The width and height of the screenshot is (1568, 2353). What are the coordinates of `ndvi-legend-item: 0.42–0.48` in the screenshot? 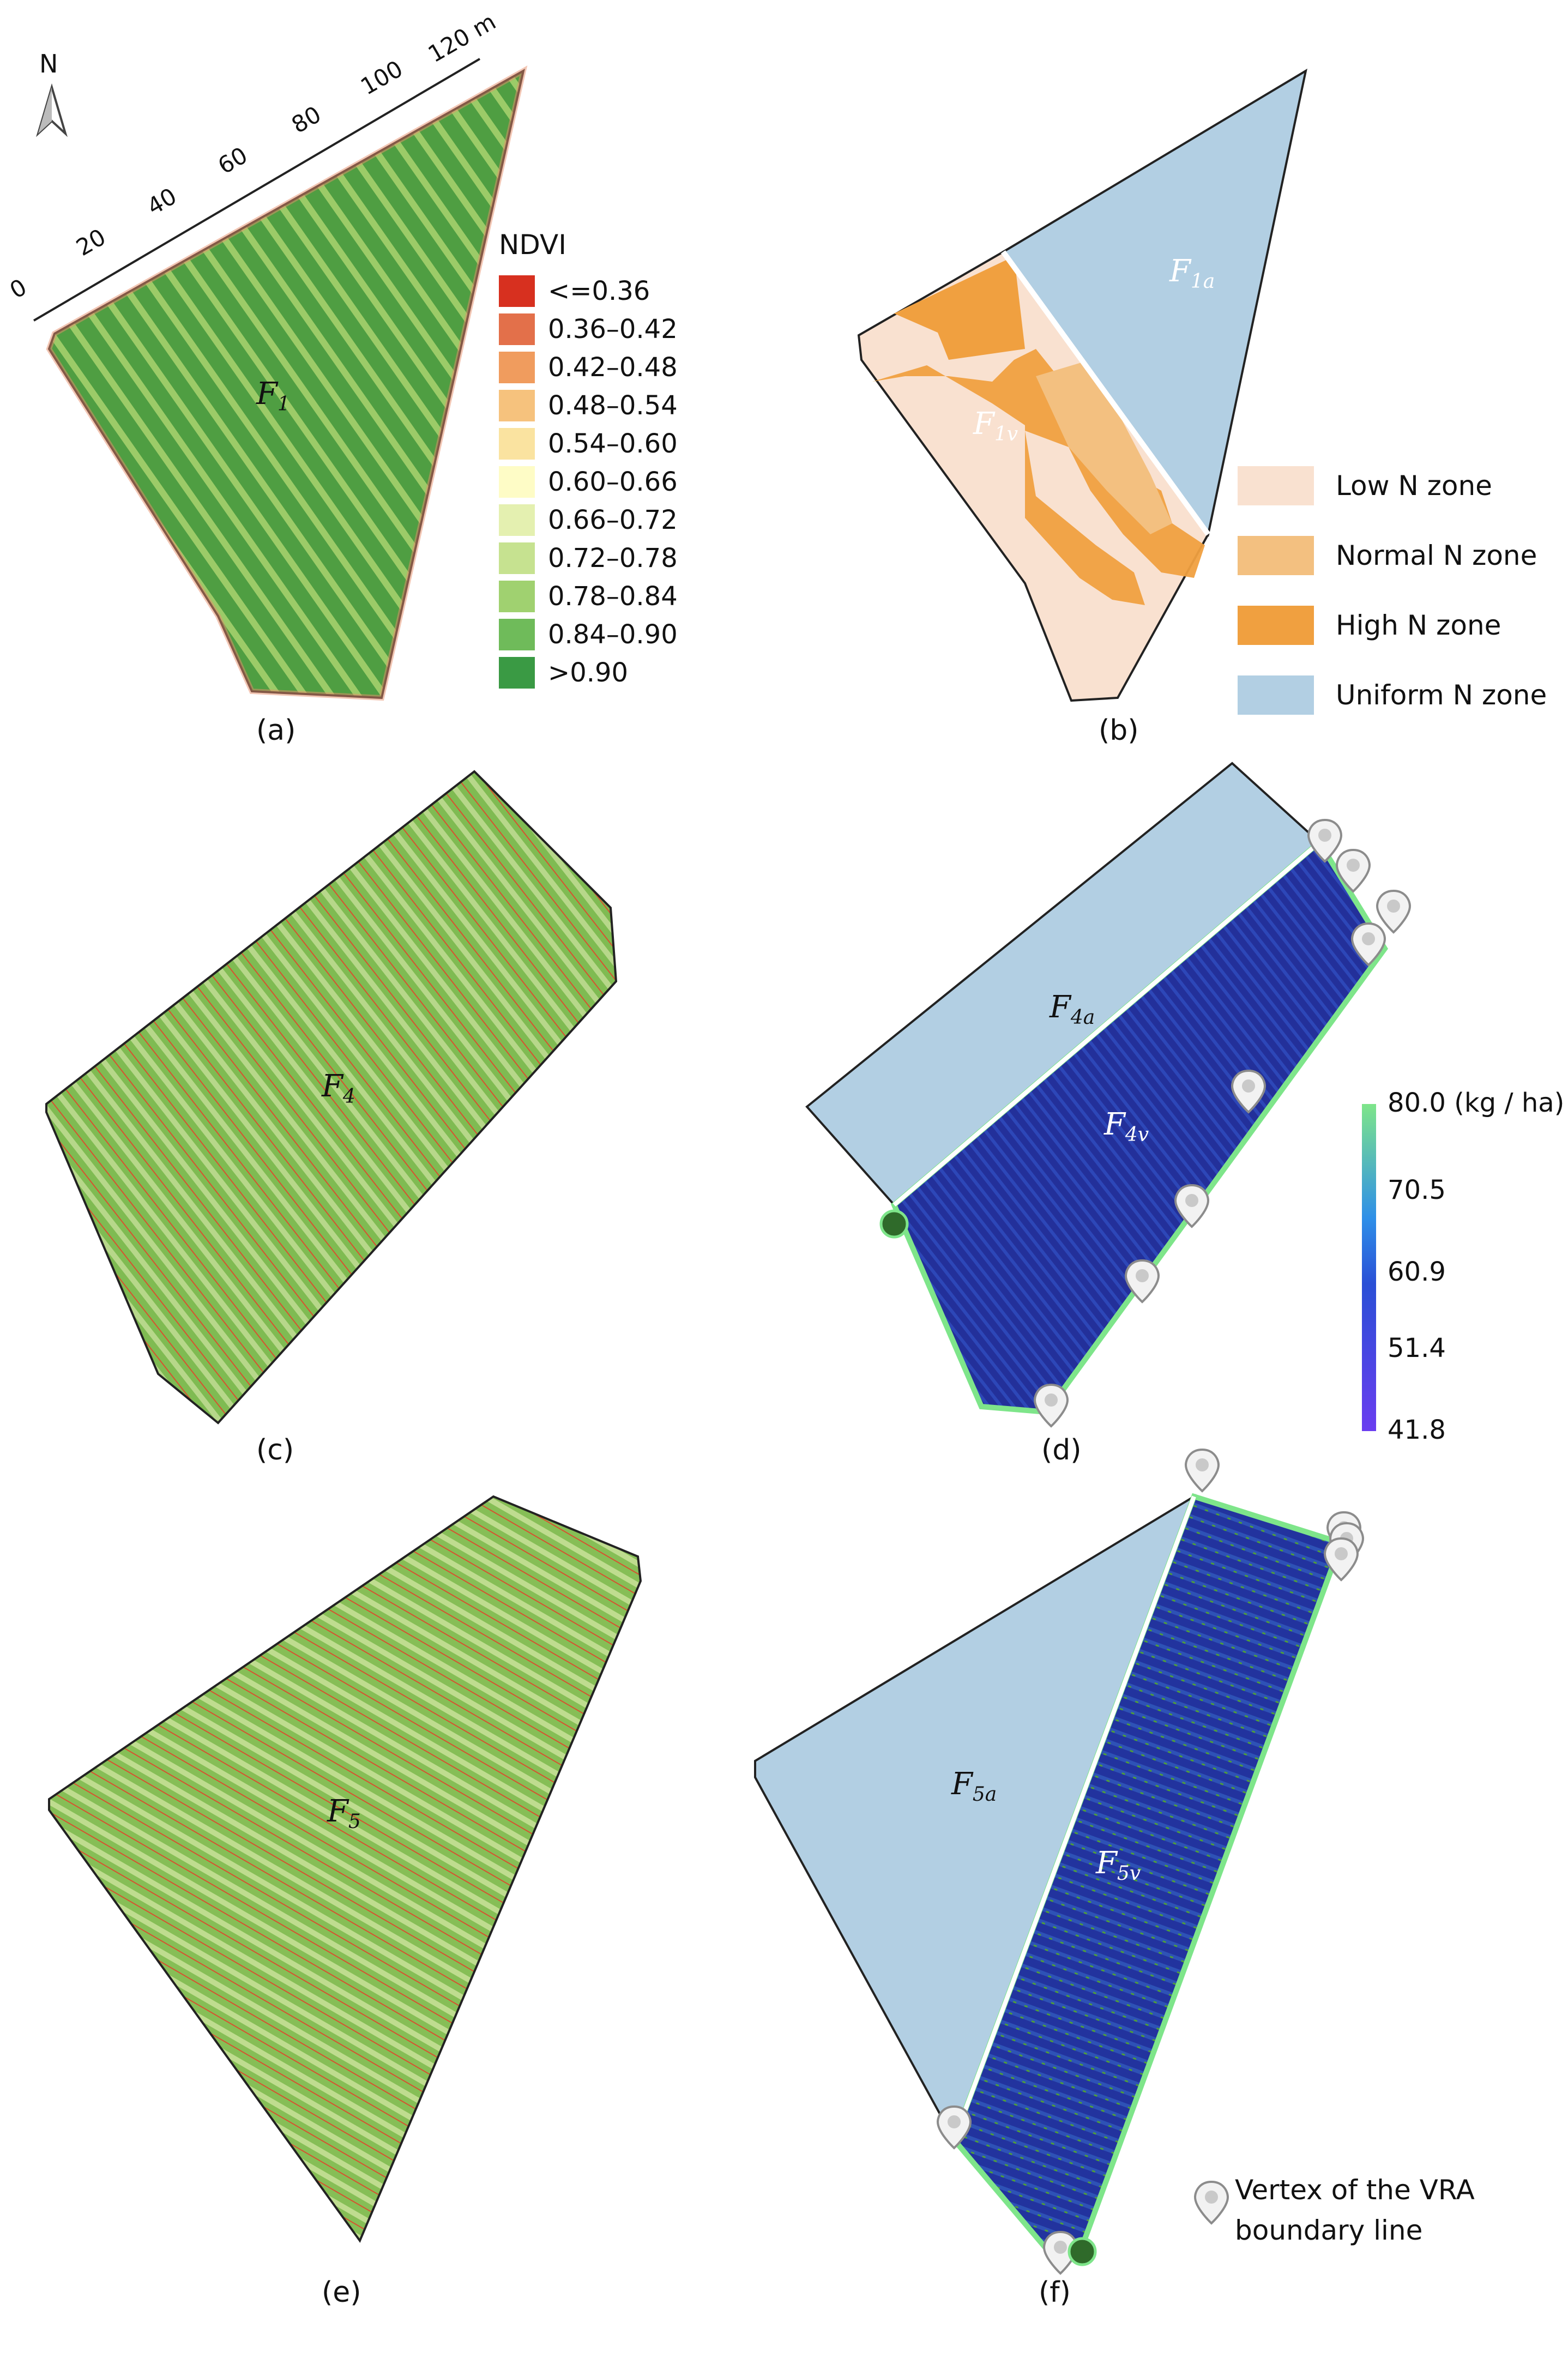 It's located at (588, 368).